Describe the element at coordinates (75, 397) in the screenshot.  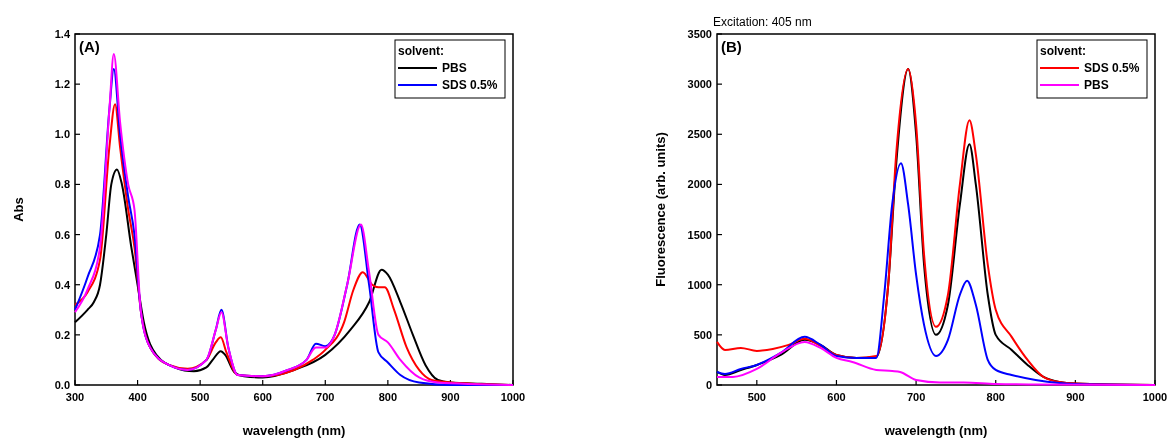
I see `x-tick-label: 300` at that location.